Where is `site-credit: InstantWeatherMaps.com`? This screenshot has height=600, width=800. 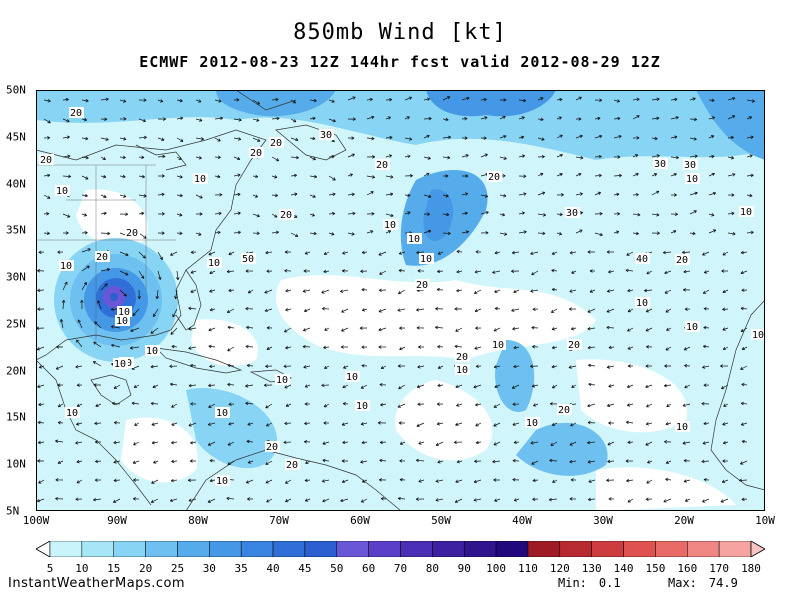
site-credit: InstantWeatherMaps.com is located at coordinates (97, 583).